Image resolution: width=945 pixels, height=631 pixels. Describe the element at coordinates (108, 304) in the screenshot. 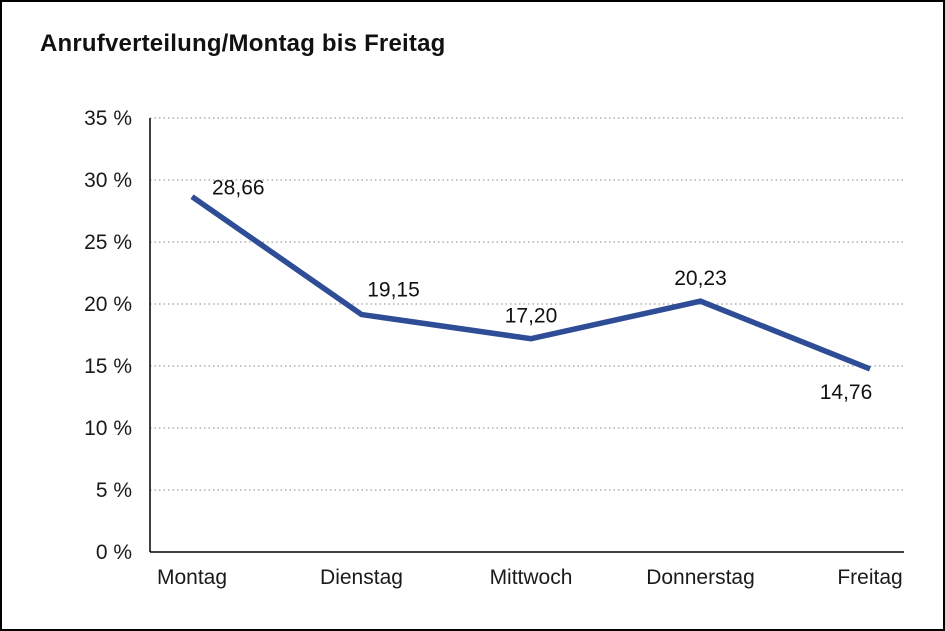

I see `y-tick-label: 20 %` at that location.